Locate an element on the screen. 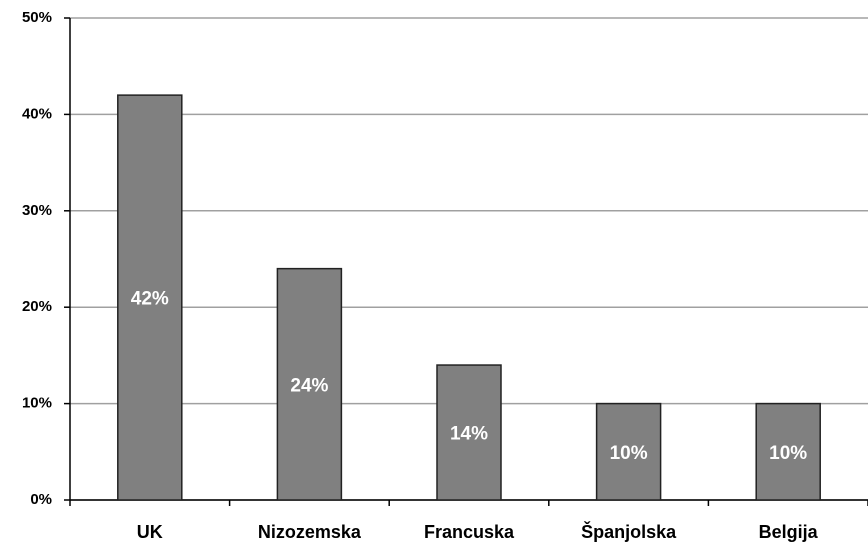  x-tick-label: UK is located at coordinates (150, 532).